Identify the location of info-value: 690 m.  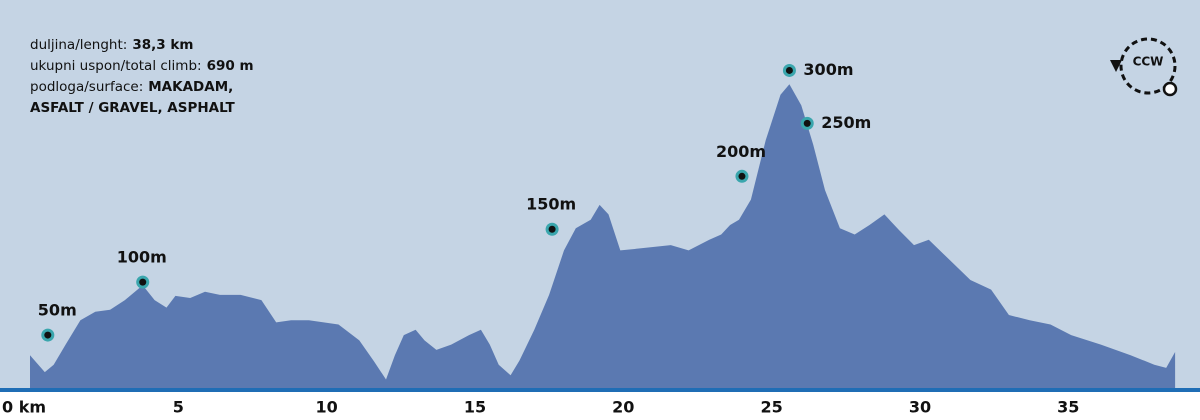
(230, 66).